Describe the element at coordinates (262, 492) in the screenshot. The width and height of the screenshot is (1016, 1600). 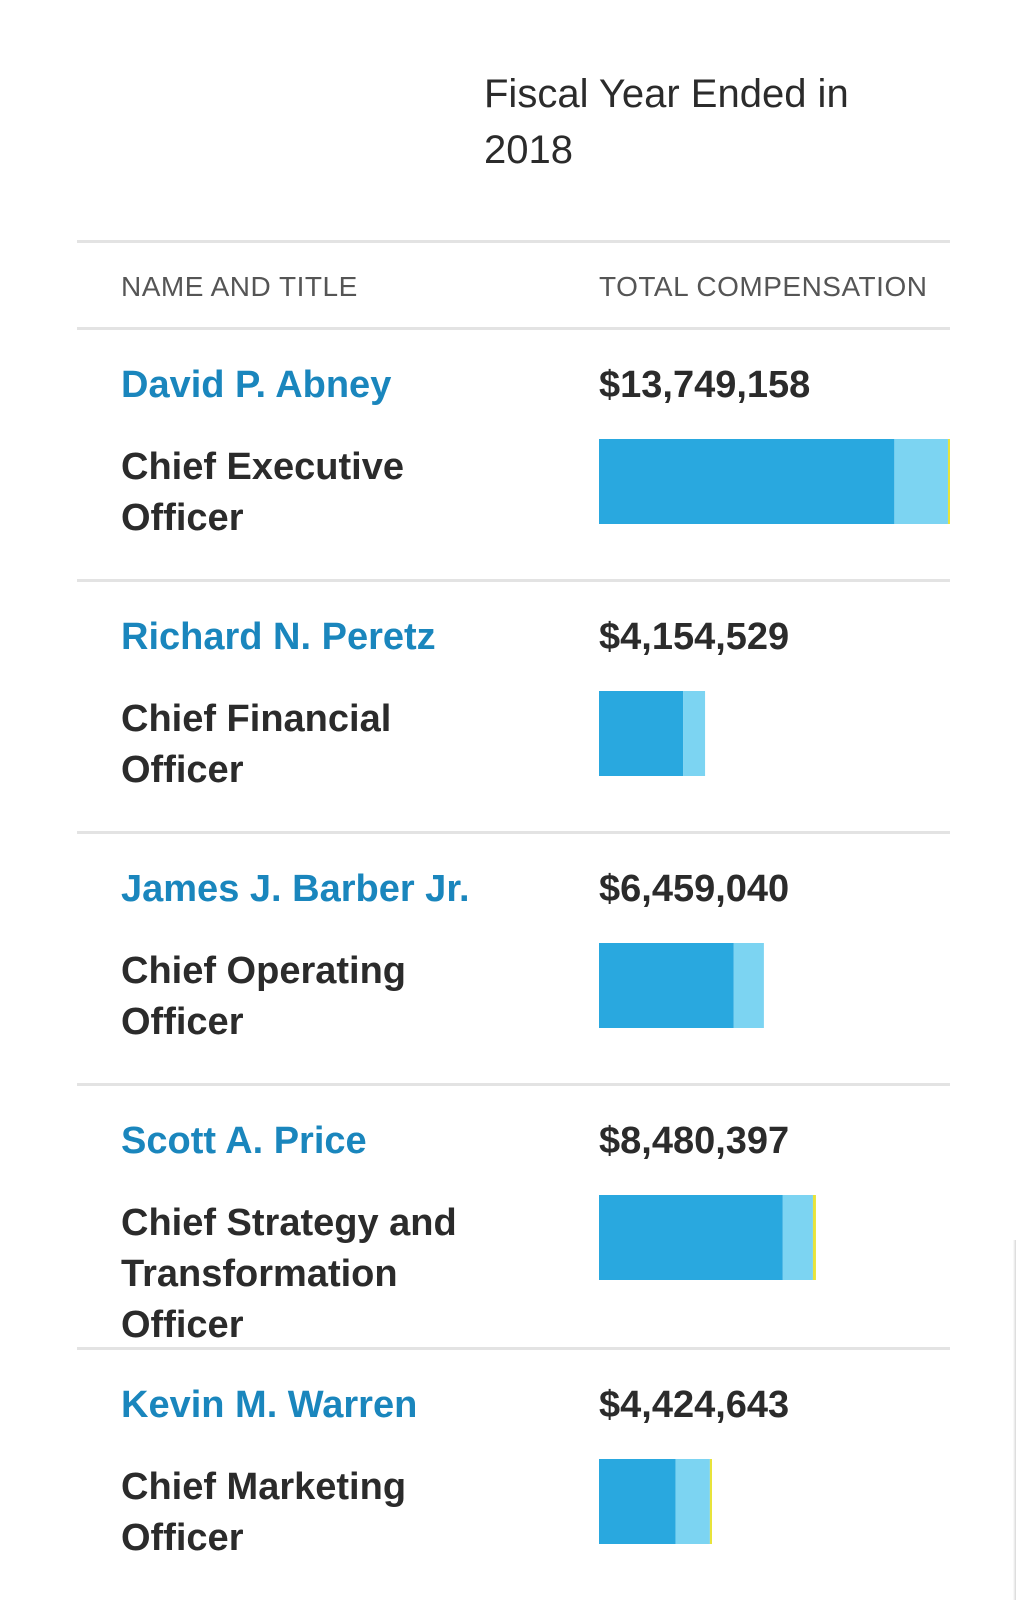
I see `executive-title: Chief Executive Officer` at that location.